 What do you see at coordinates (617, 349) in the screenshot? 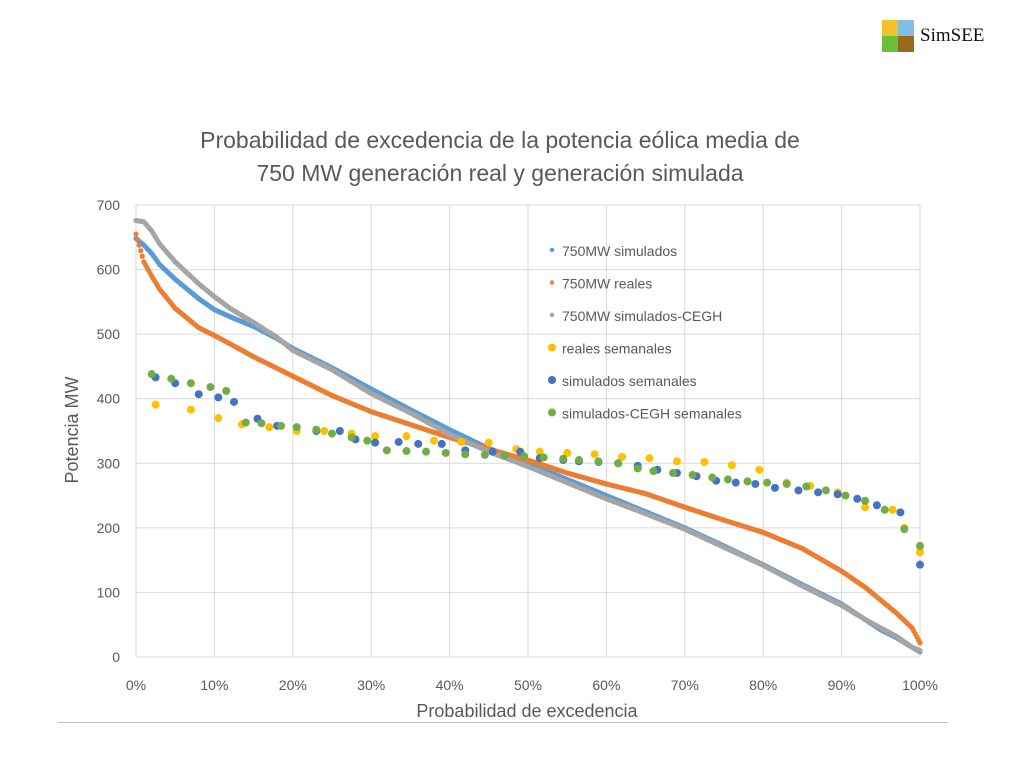
I see `legend-label: reales semanales` at bounding box center [617, 349].